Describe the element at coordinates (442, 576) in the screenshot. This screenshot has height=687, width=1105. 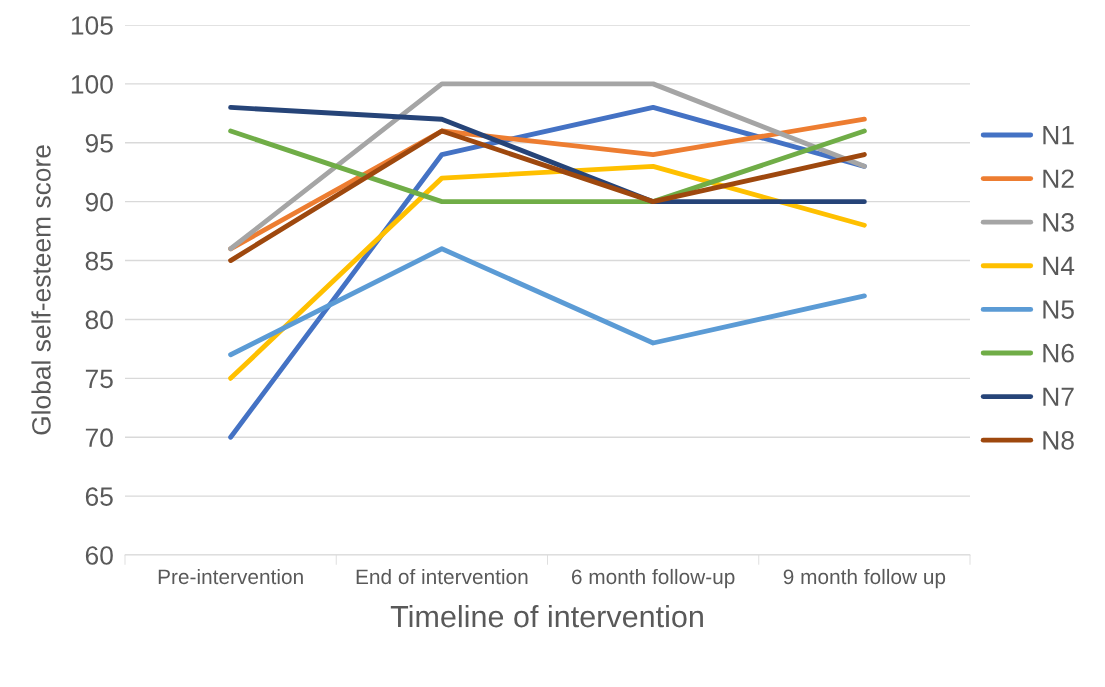
I see `x-tick-label: End of intervention` at that location.